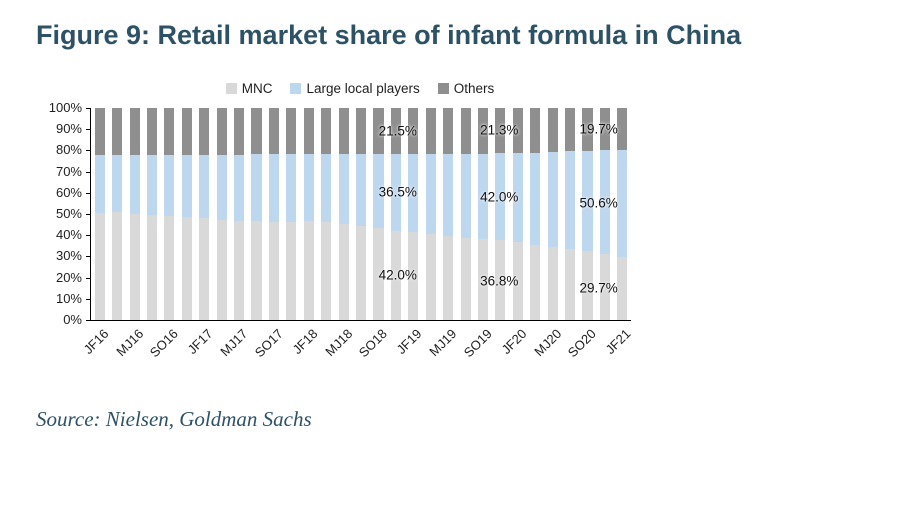  Describe the element at coordinates (355, 88) in the screenshot. I see `legend-item-large-local-players: Large local players` at that location.